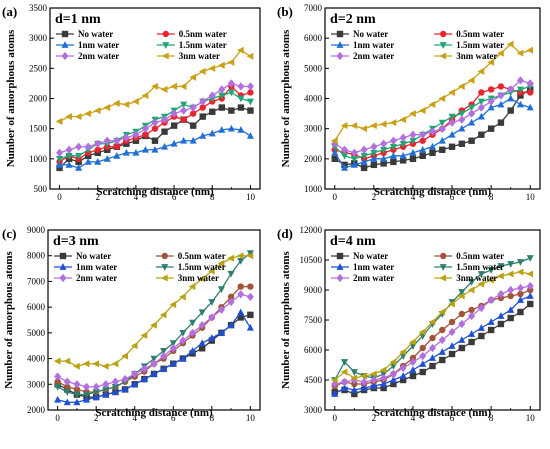 The image size is (550, 449). Describe the element at coordinates (476, 278) in the screenshot. I see `legend-label: 3nm water` at that location.